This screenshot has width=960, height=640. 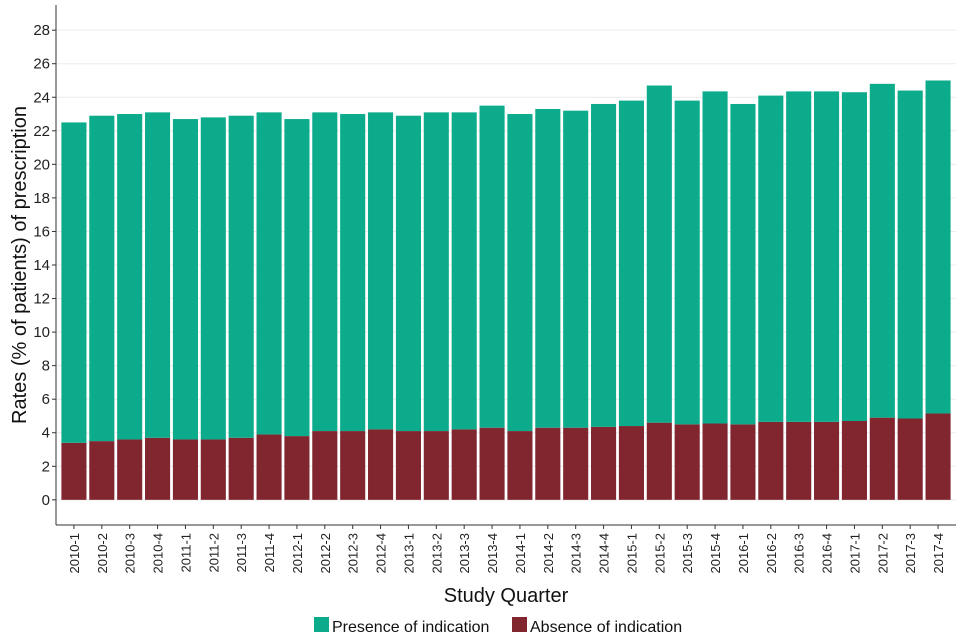 I want to click on y-tick-label: 16, so click(x=41, y=231).